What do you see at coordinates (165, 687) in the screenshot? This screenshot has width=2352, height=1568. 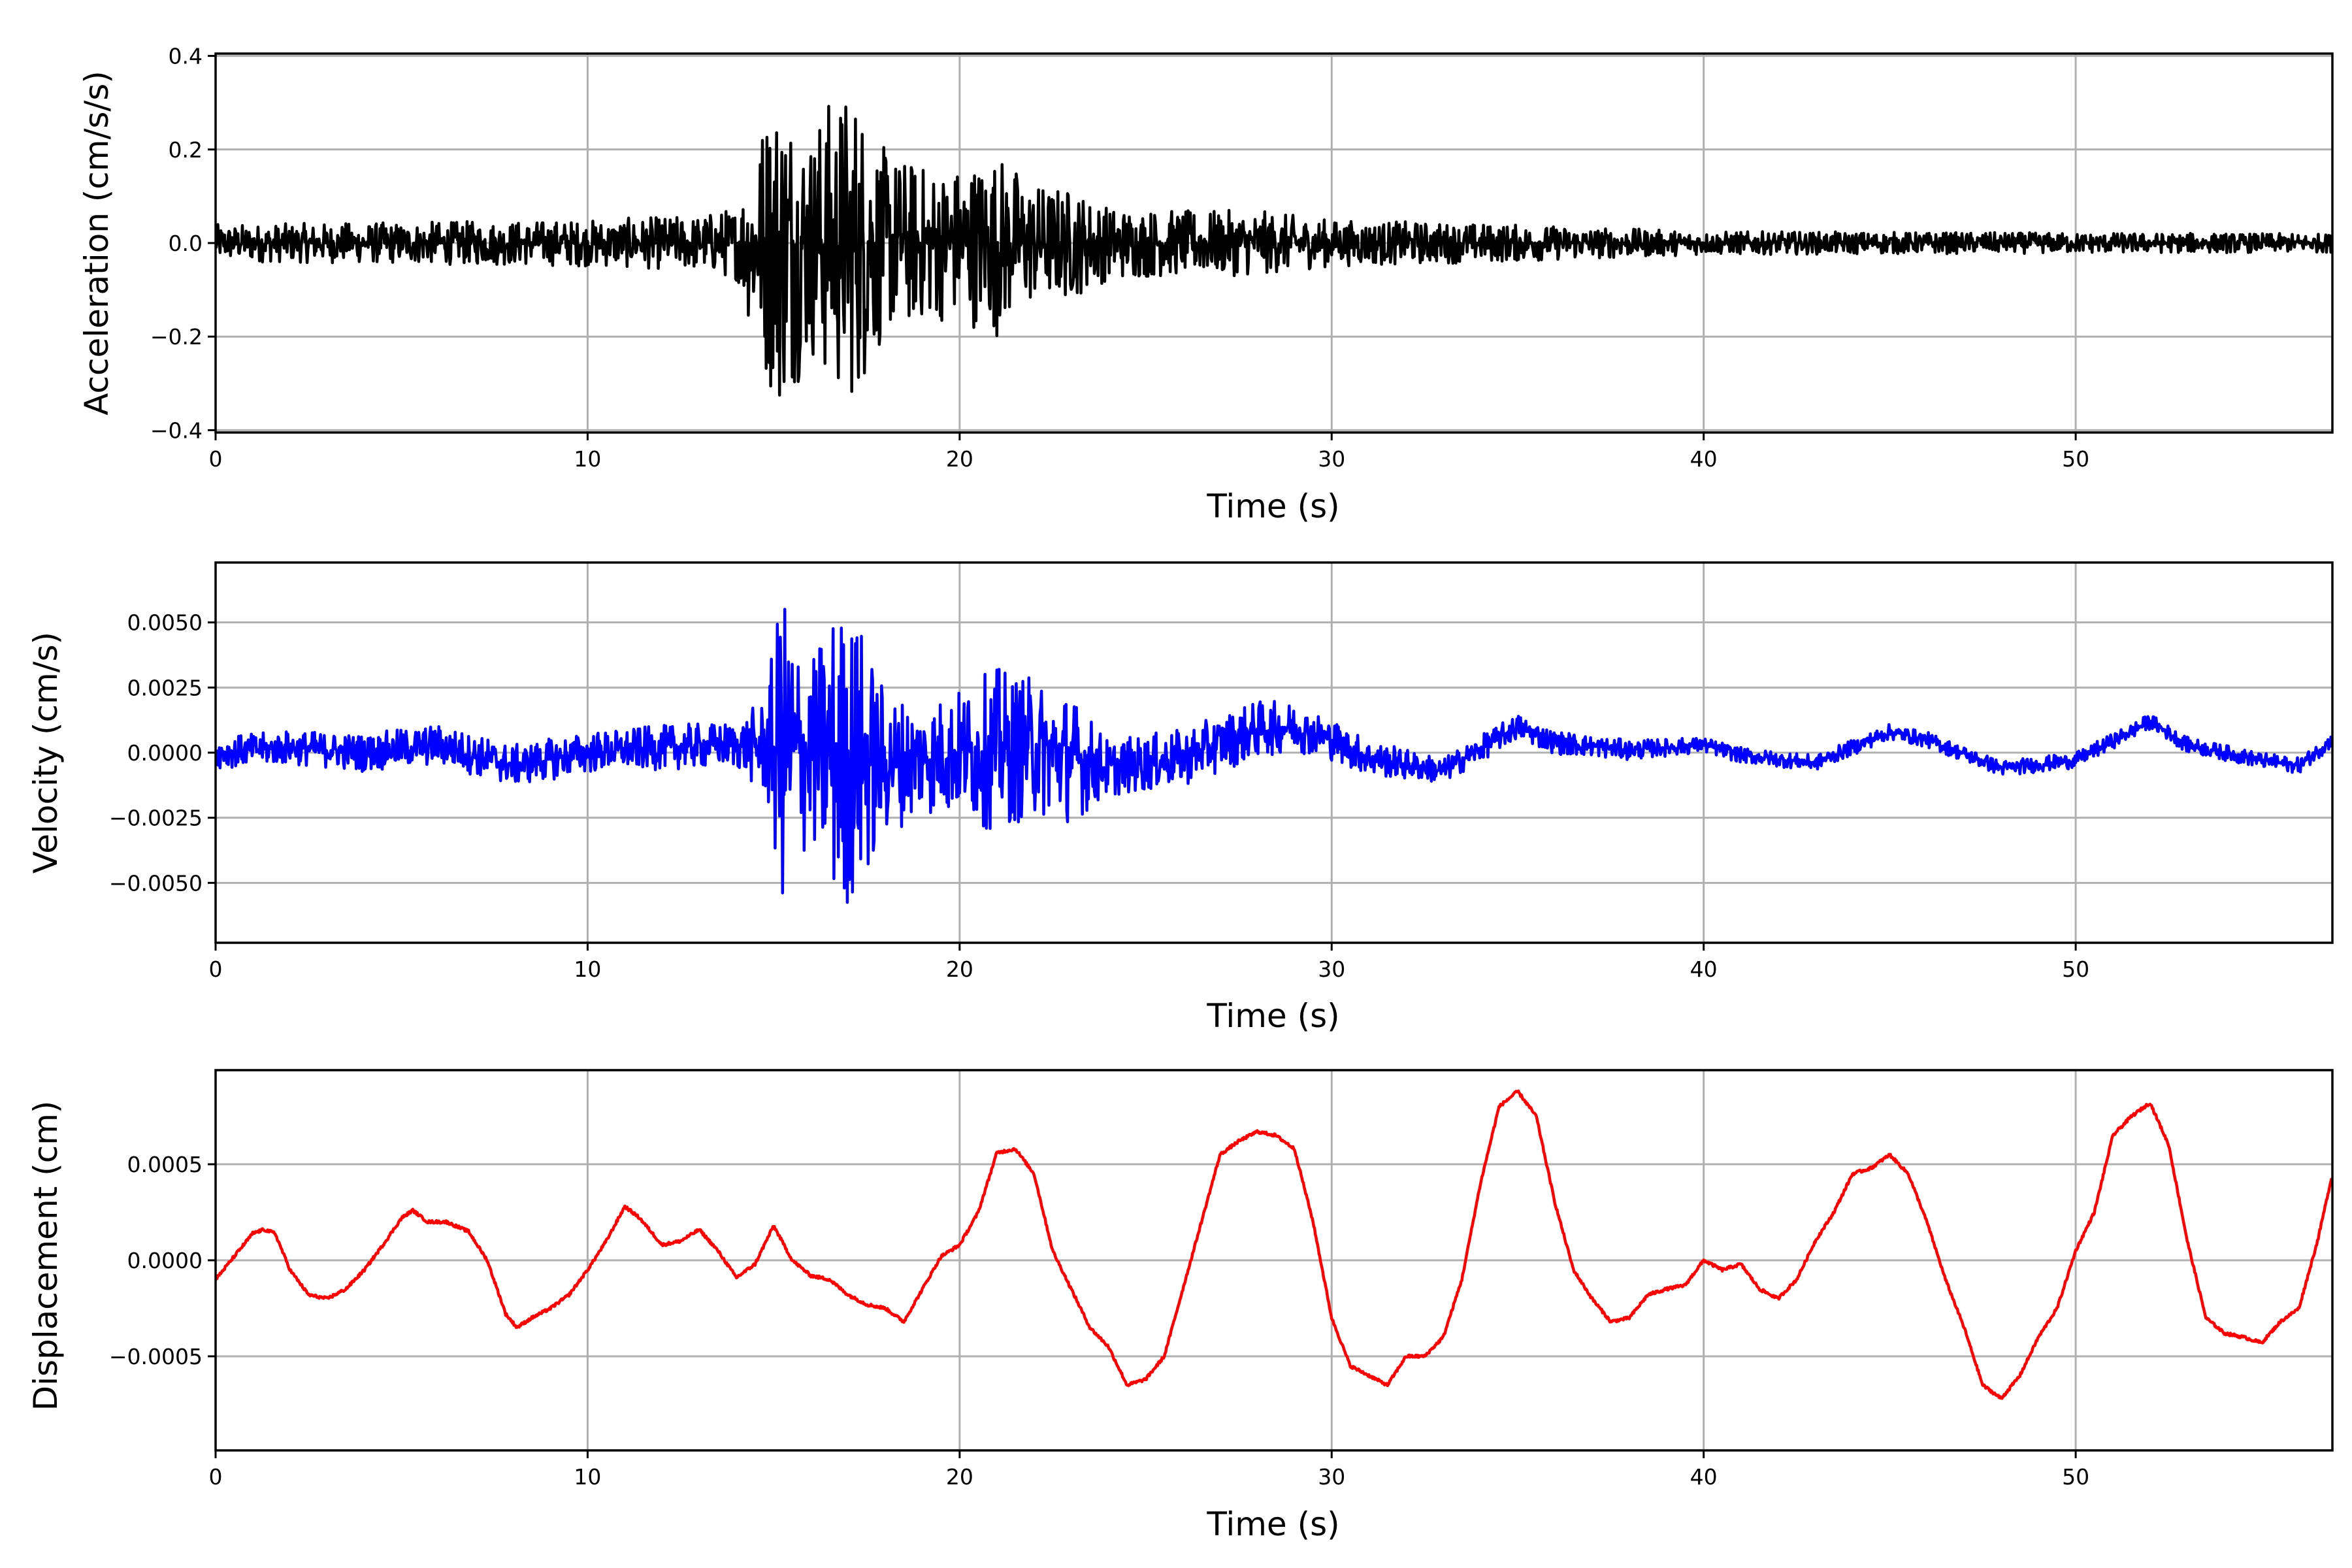 I see `y-tick-label: 0.0025` at bounding box center [165, 687].